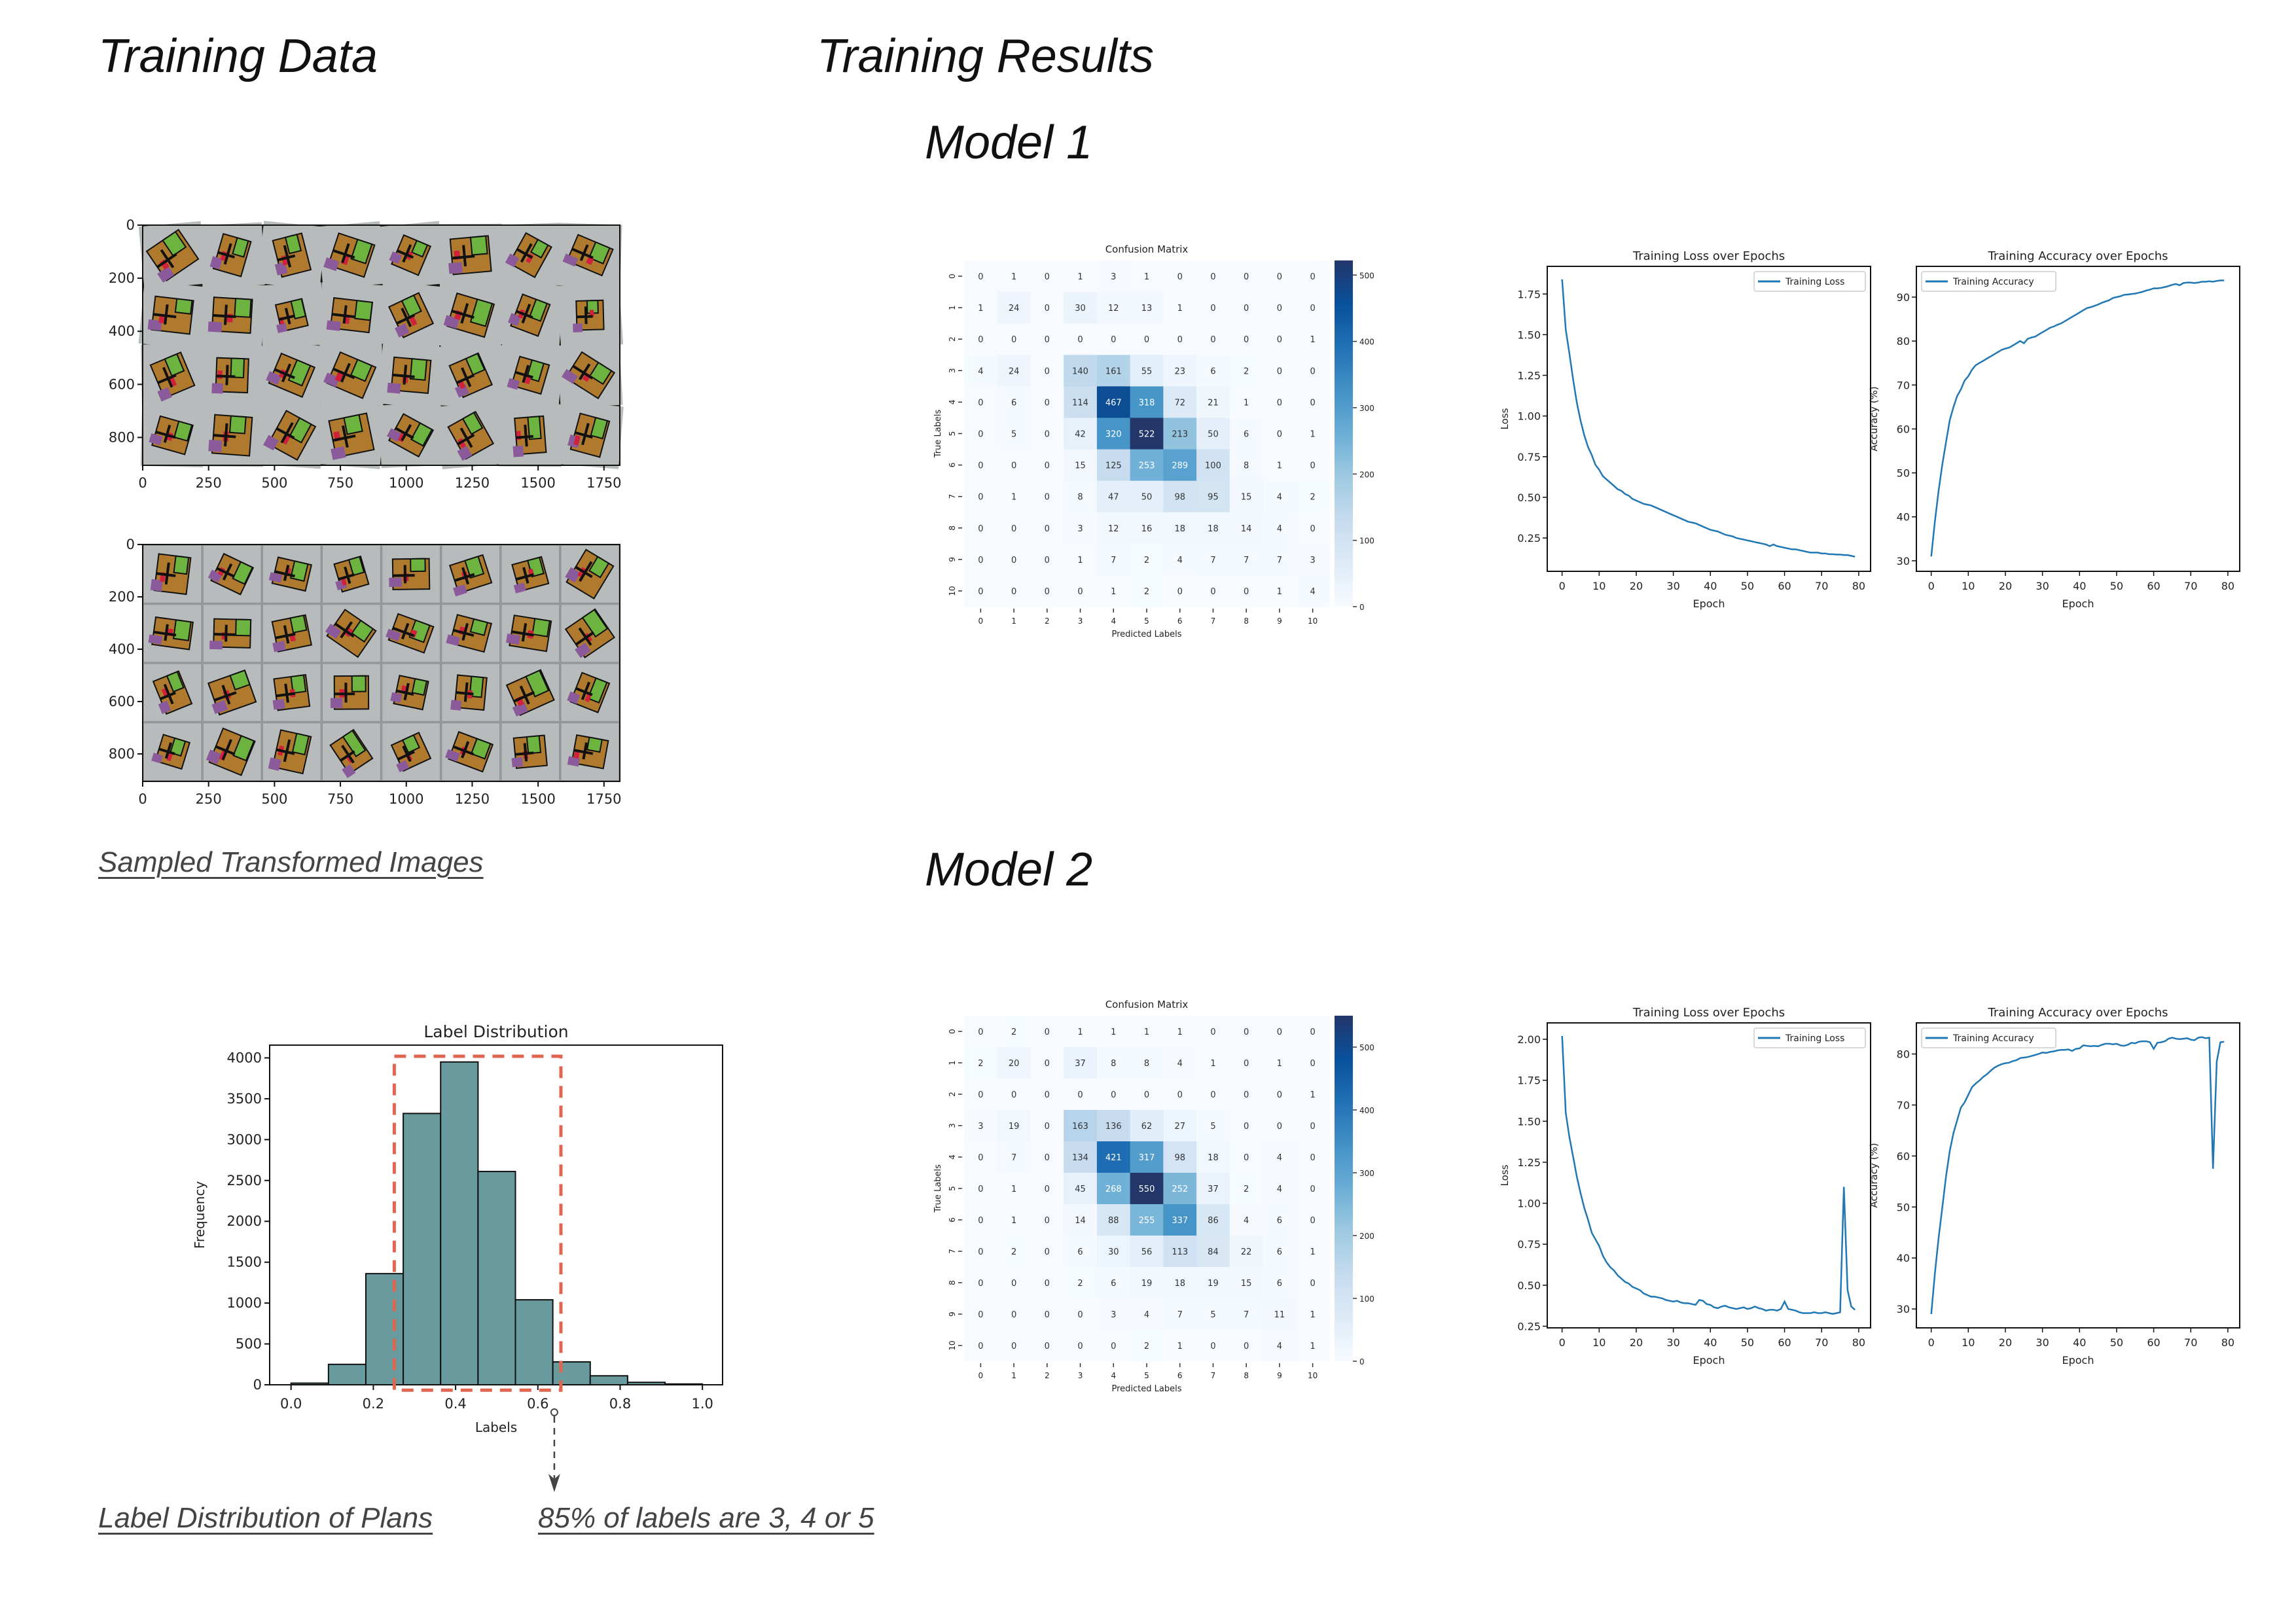  Describe the element at coordinates (1968, 586) in the screenshot. I see `x-tick-label: 10` at that location.